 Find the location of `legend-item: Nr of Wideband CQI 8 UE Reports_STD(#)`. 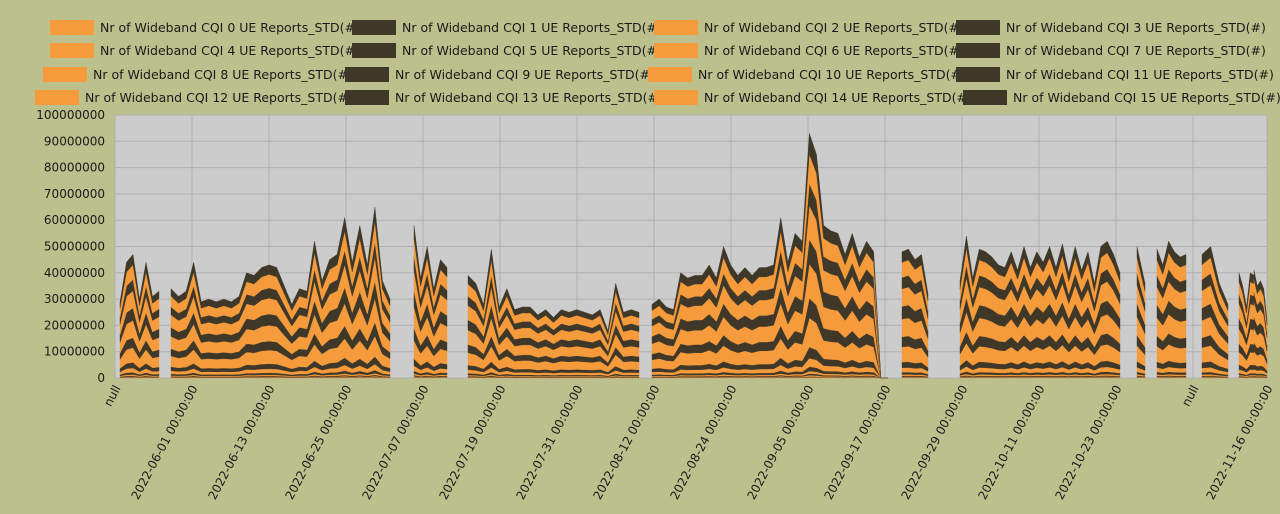

legend-item: Nr of Wideband CQI 8 UE Reports_STD(#) is located at coordinates (198, 74).